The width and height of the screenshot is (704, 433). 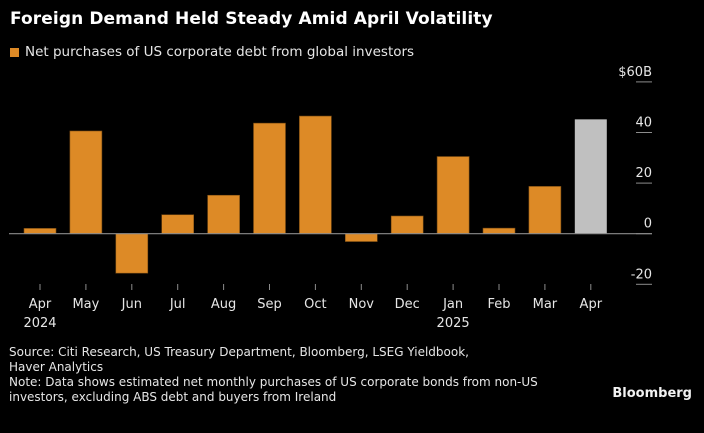 I want to click on y-tick-label: 40, so click(x=643, y=123).